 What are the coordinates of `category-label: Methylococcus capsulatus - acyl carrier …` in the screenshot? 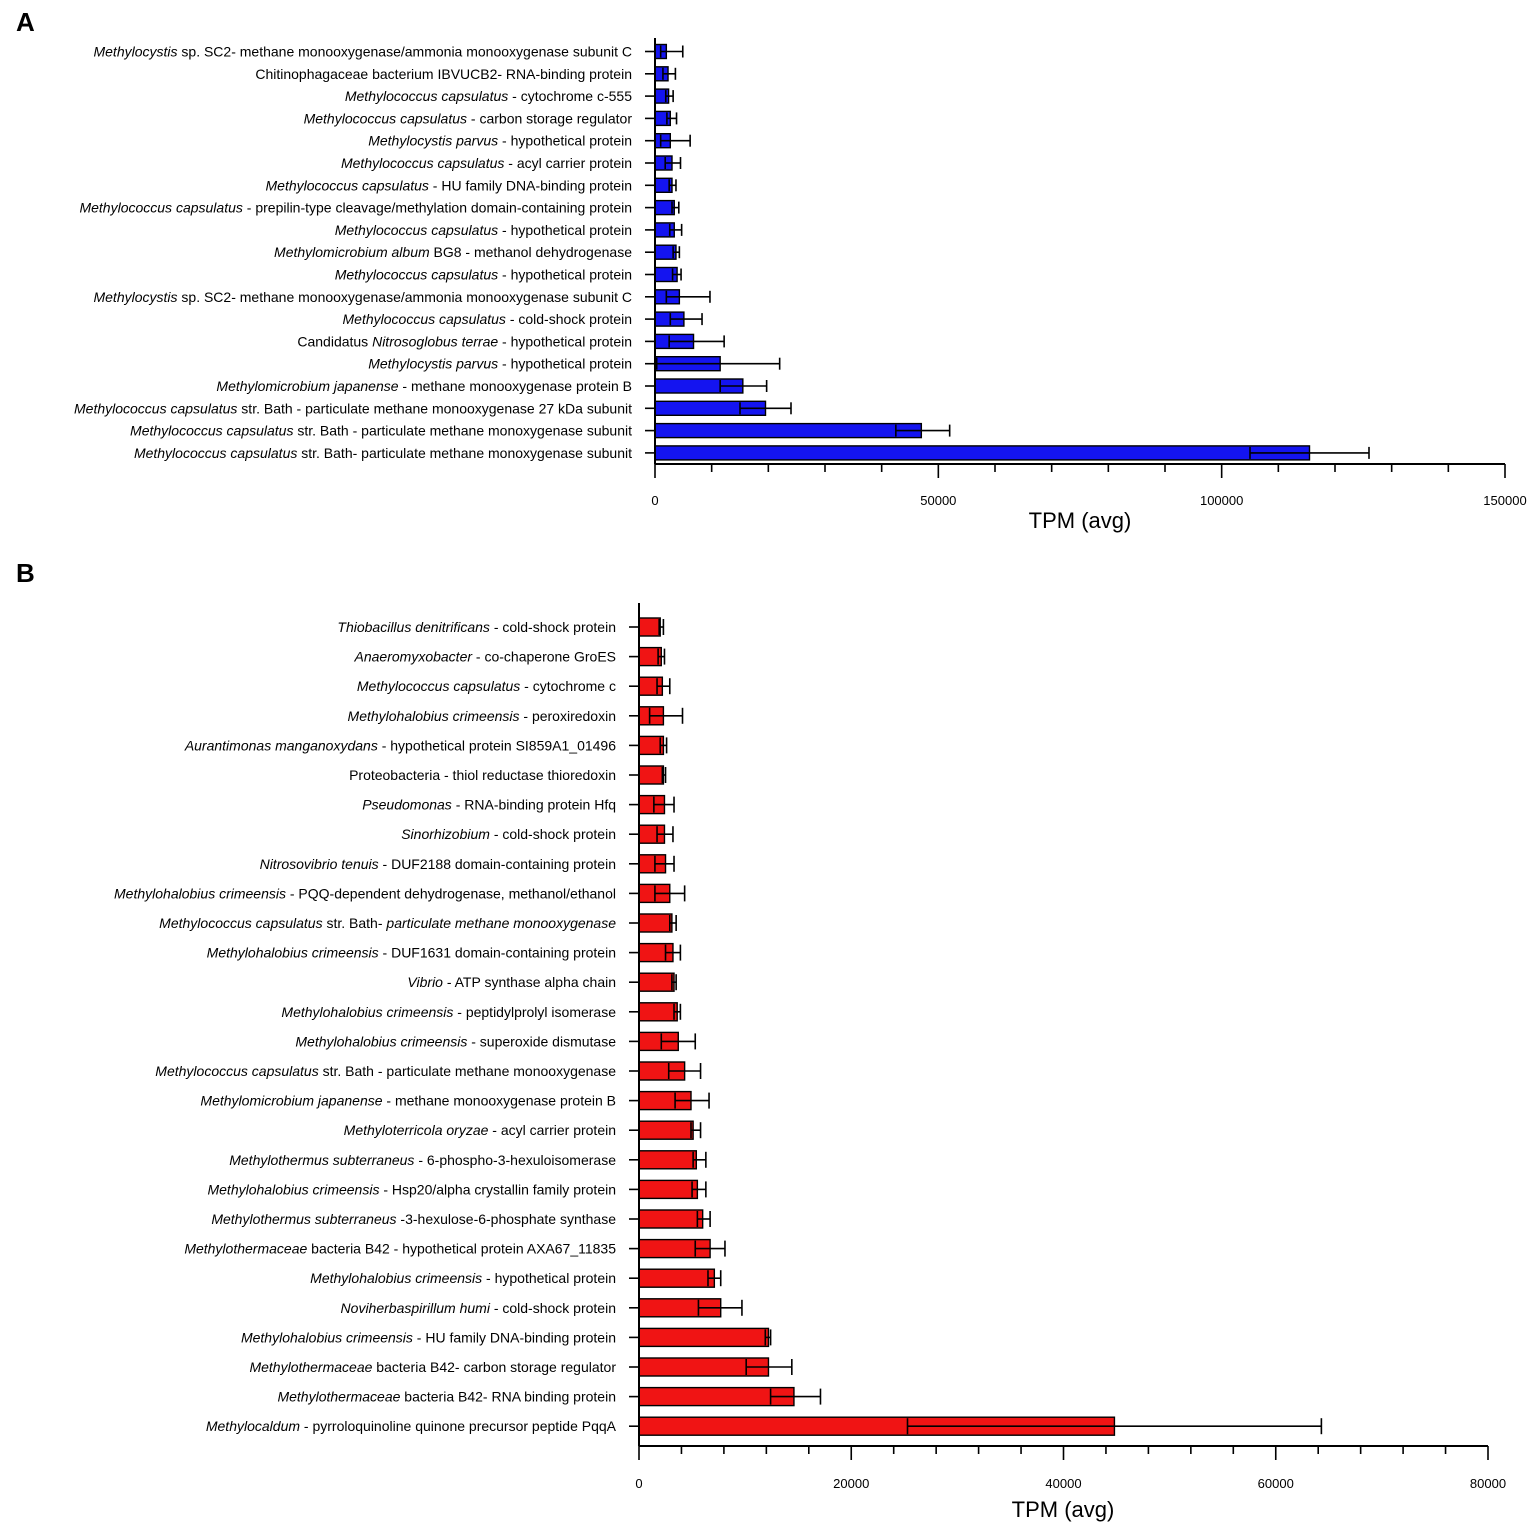 It's located at (486, 163).